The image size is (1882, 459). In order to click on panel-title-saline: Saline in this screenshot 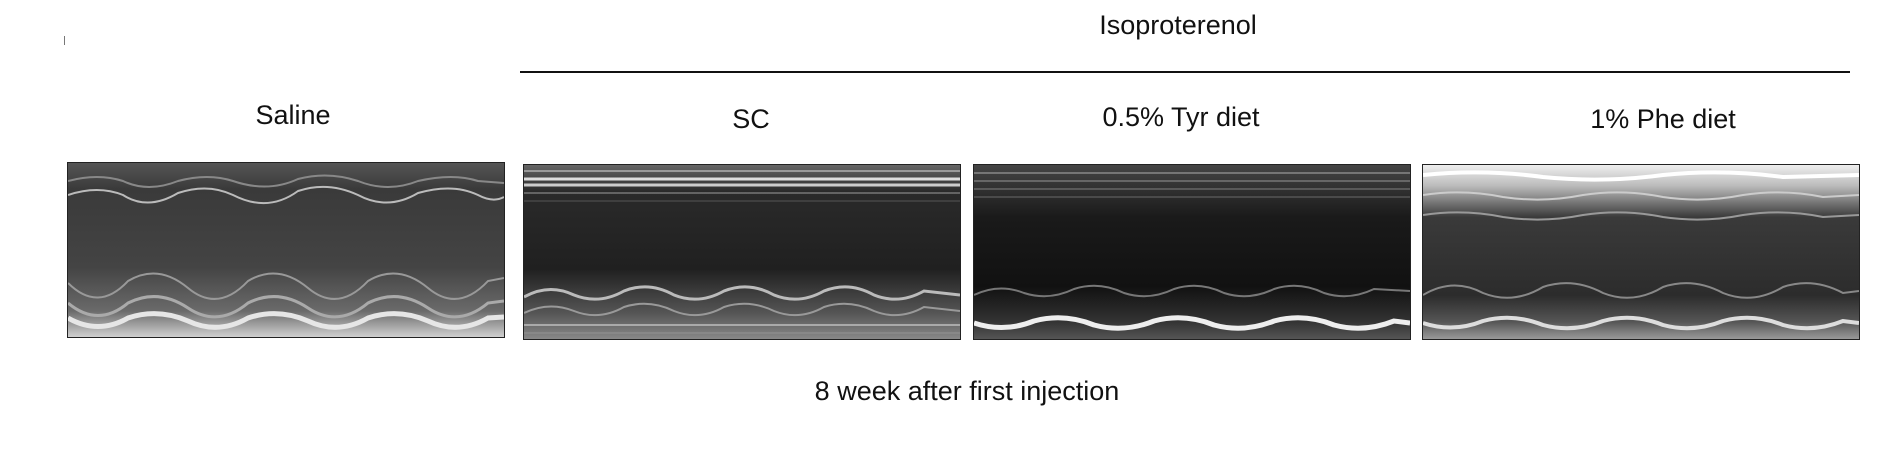, I will do `click(293, 115)`.